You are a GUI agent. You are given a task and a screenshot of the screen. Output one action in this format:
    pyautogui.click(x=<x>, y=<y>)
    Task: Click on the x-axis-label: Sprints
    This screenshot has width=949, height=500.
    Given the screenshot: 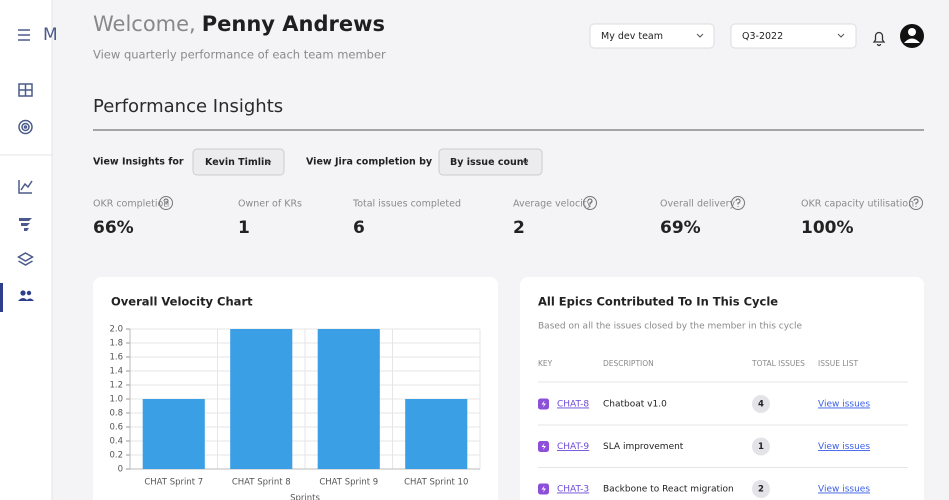 What is the action you would take?
    pyautogui.click(x=305, y=497)
    